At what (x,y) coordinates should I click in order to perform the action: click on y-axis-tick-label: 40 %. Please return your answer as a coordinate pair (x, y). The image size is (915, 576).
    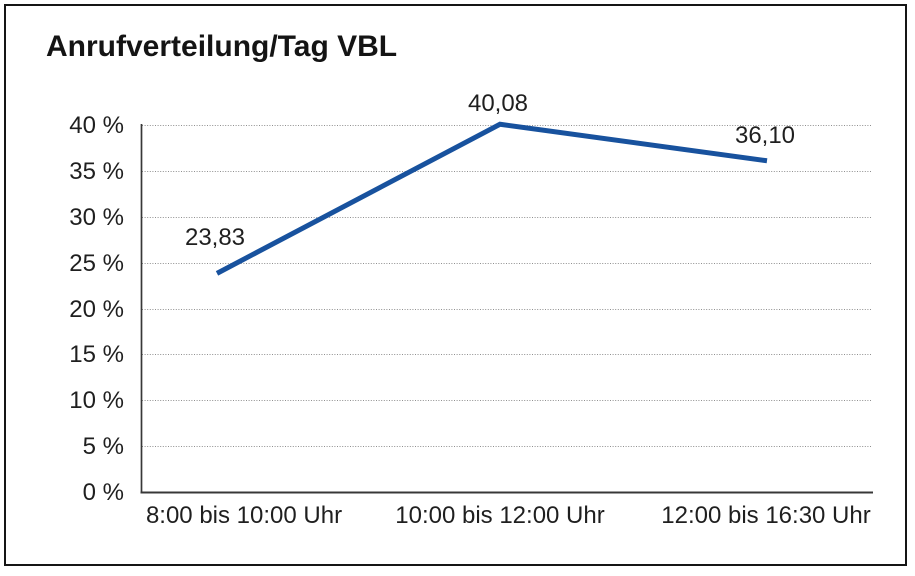
    Looking at the image, I should click on (96, 125).